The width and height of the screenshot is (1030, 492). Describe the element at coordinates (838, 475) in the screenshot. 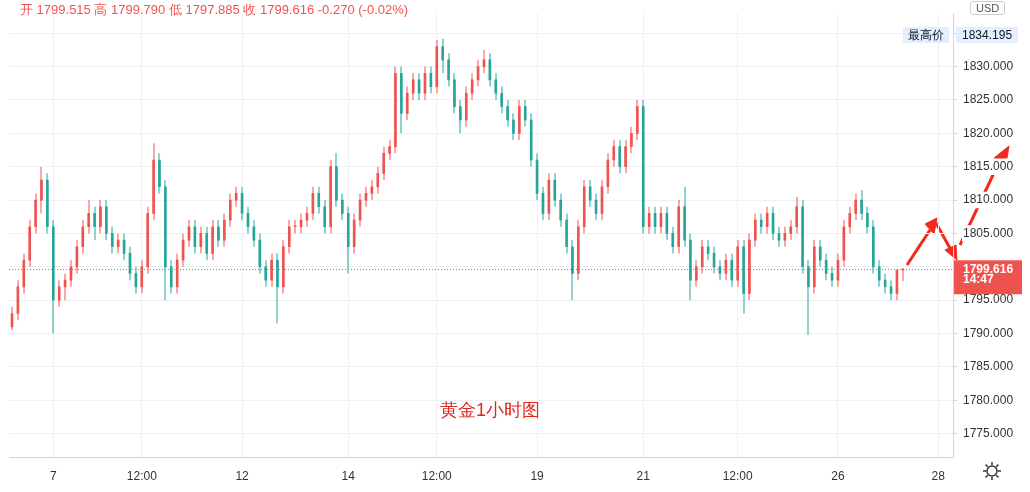

I see `x-tick-label: 26` at that location.